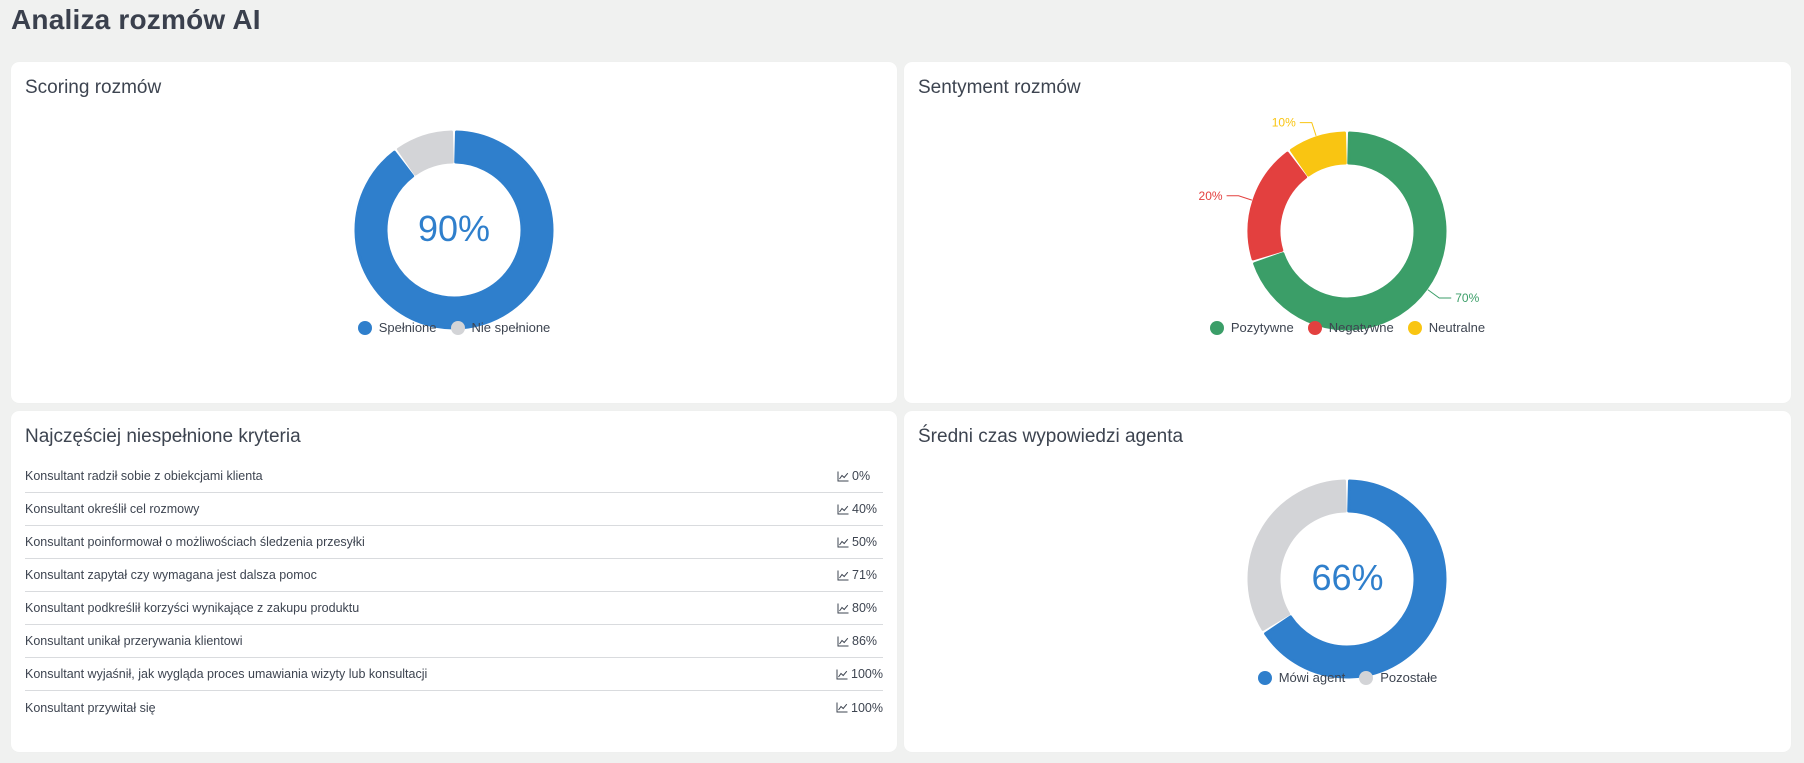 The height and width of the screenshot is (763, 1804). Describe the element at coordinates (1361, 327) in the screenshot. I see `legend-label: Negatywne` at that location.